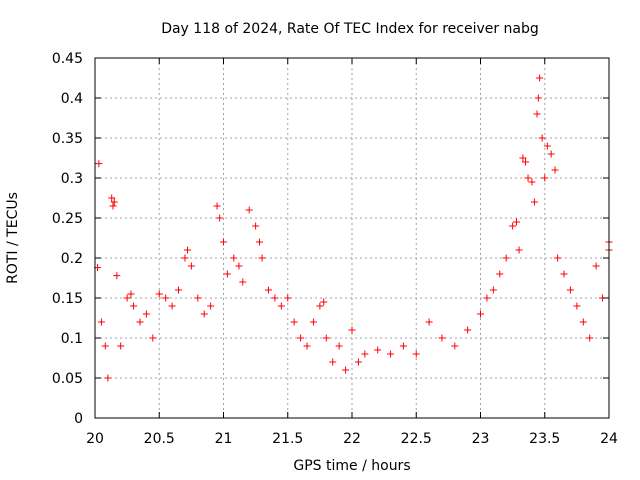 Image resolution: width=640 pixels, height=480 pixels. What do you see at coordinates (481, 439) in the screenshot?
I see `x-tick-label: 23` at bounding box center [481, 439].